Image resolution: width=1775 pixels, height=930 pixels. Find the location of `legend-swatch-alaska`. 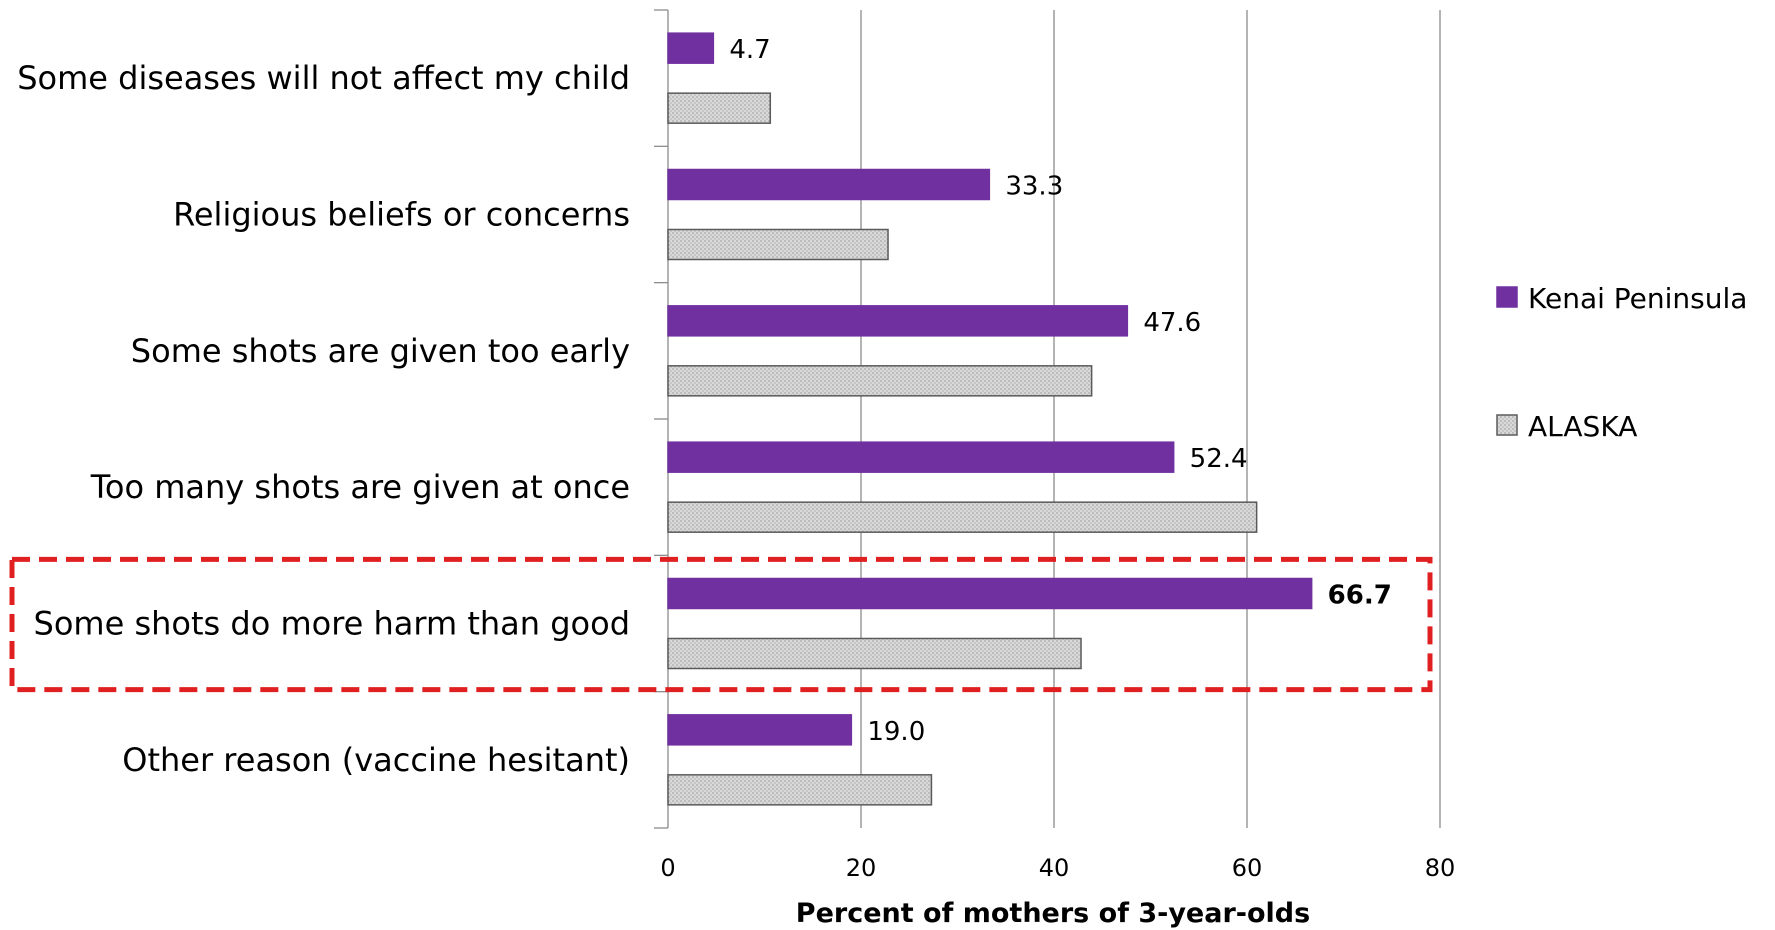

legend-swatch-alaska is located at coordinates (1507, 425).